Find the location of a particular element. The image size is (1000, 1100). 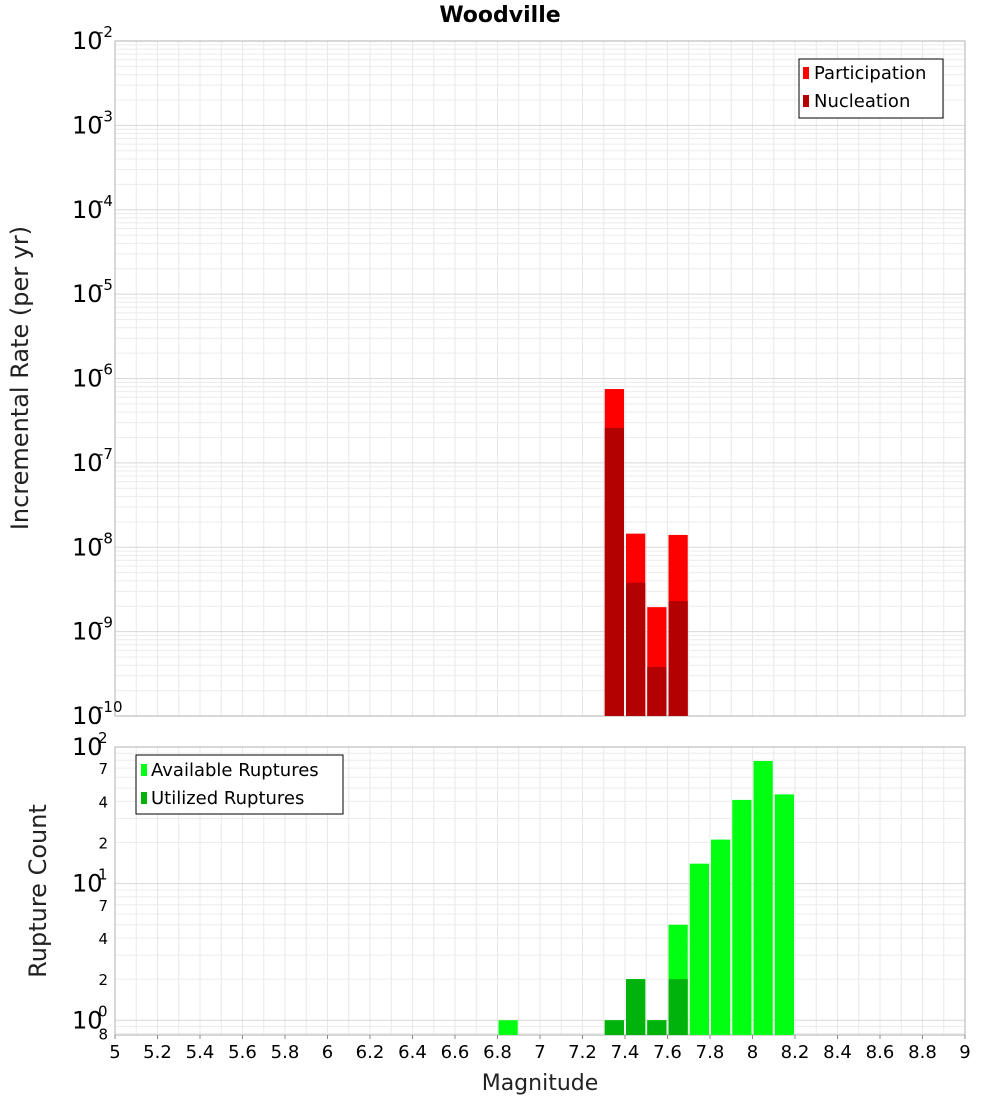

legend-participation-swatch is located at coordinates (806, 73).